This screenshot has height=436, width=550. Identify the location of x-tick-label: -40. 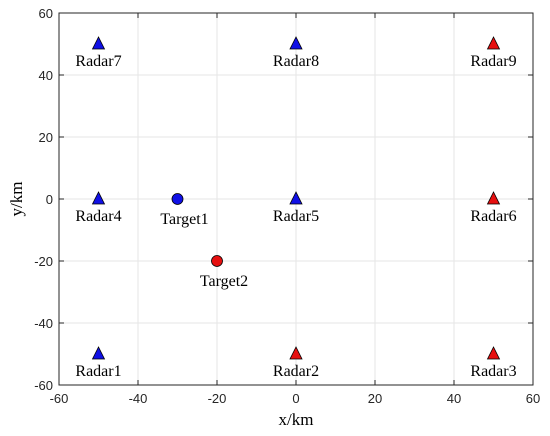
(138, 398).